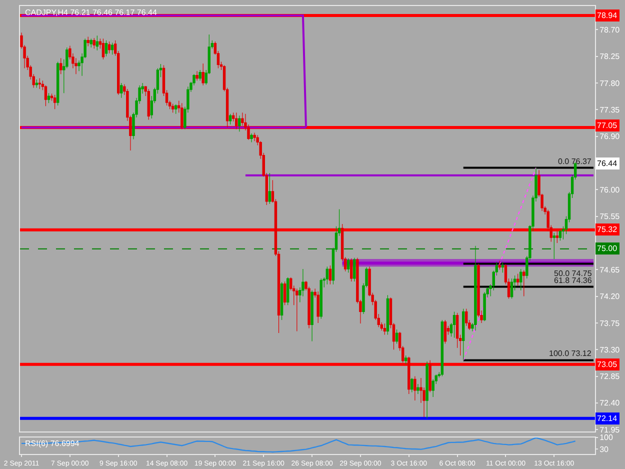 Image resolution: width=625 pixels, height=469 pixels. What do you see at coordinates (610, 349) in the screenshot?
I see `y-tick-label: 73.30` at bounding box center [610, 349].